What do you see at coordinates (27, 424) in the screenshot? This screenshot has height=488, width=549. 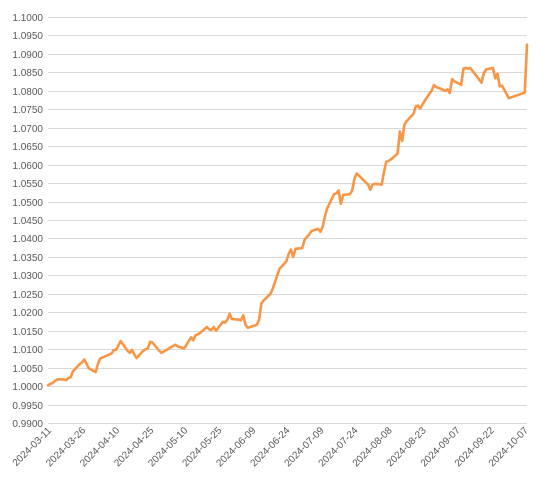 I see `y-tick-label: 0.9900` at bounding box center [27, 424].